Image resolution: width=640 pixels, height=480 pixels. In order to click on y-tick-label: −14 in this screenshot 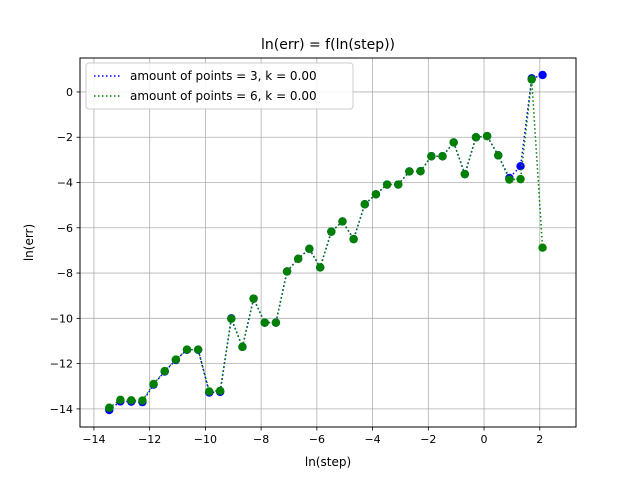, I will do `click(61, 409)`.